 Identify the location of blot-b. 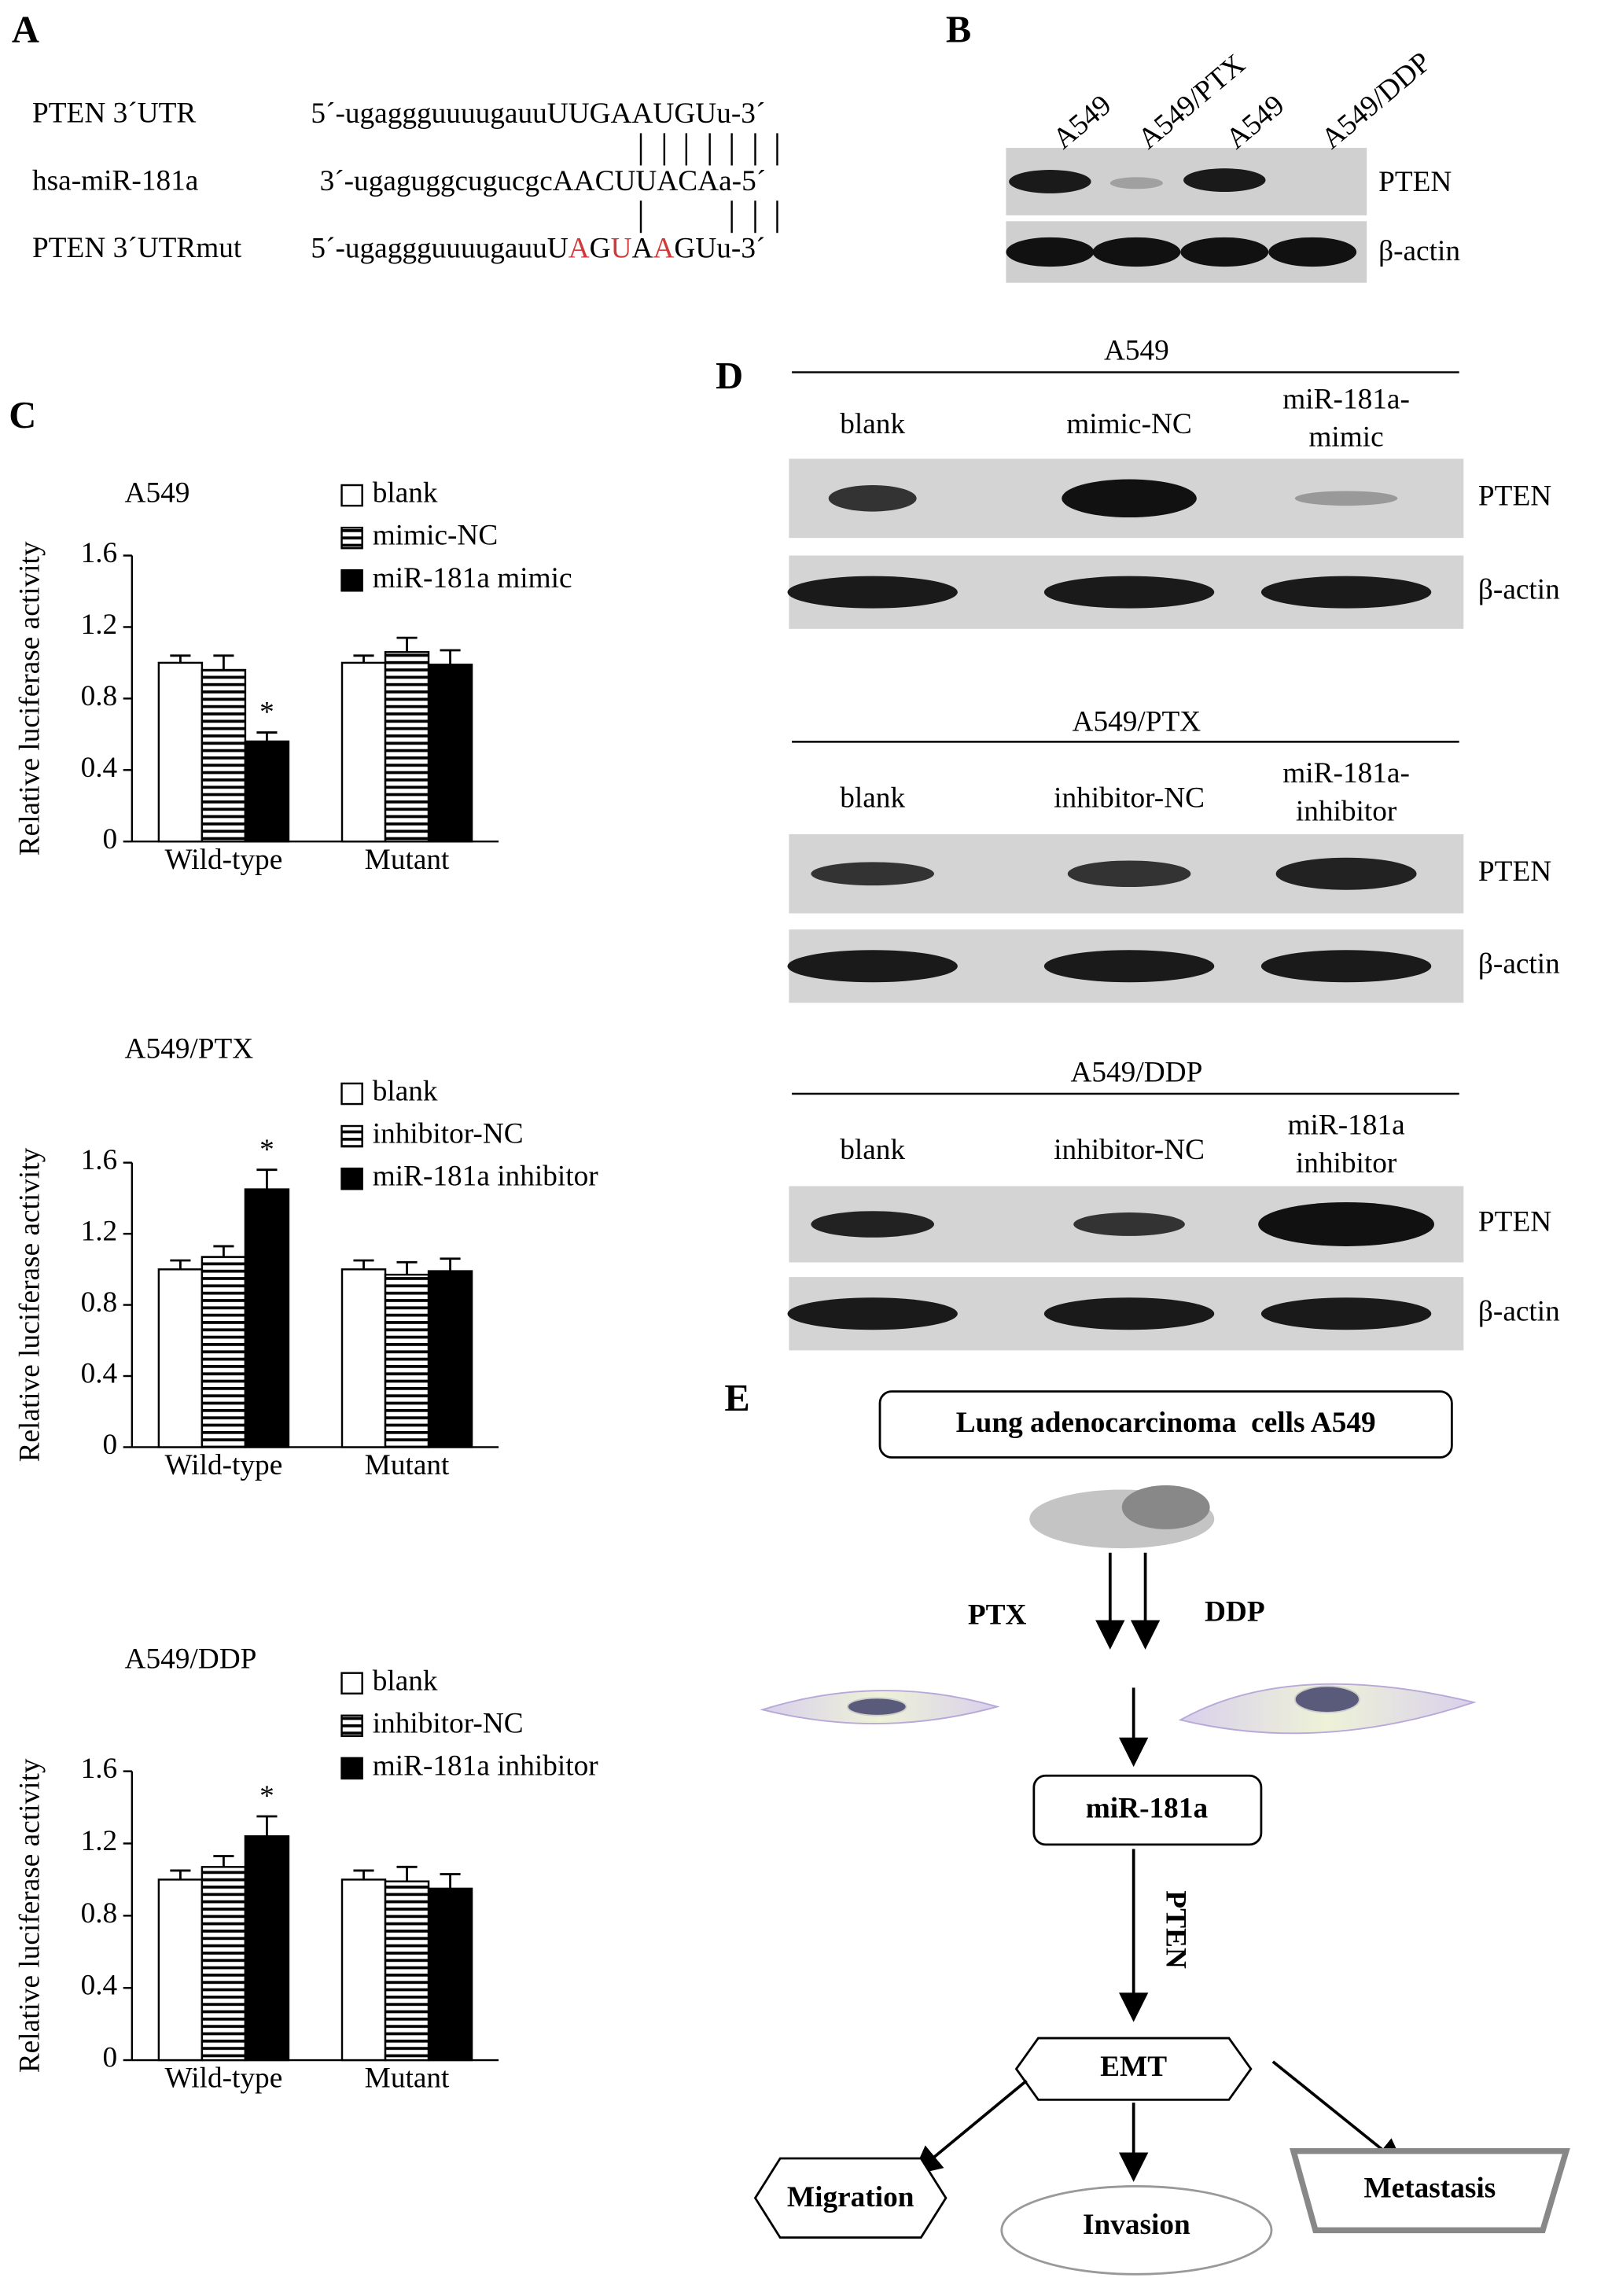
(1186, 215).